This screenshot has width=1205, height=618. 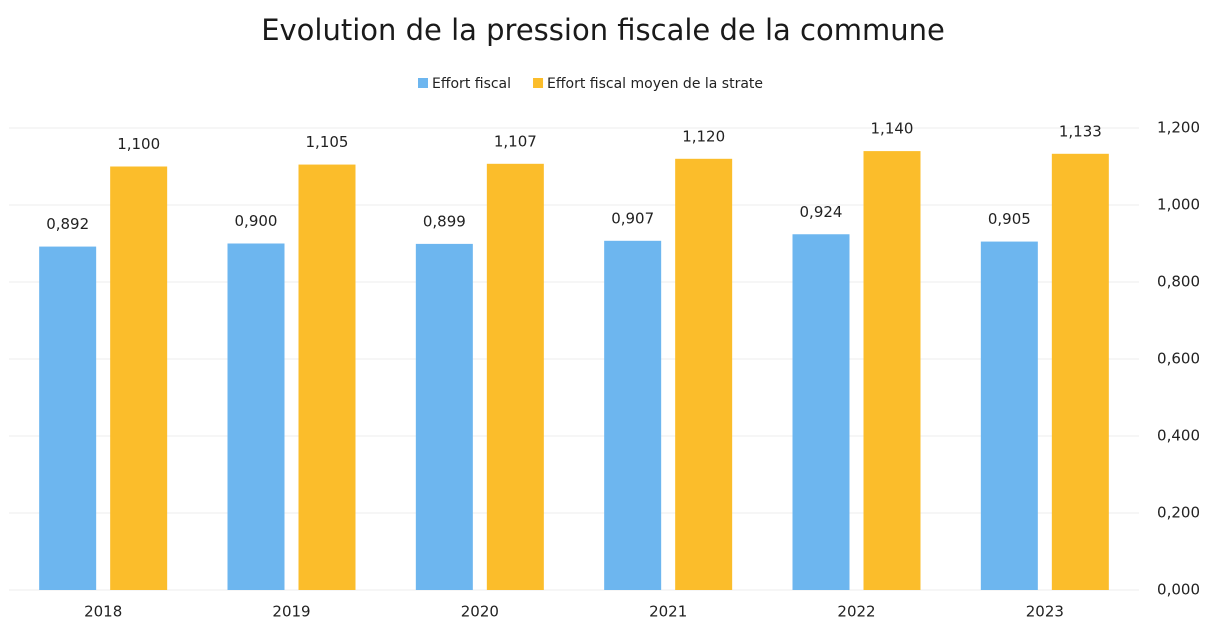 I want to click on x-tick-label: 2022, so click(x=856, y=610).